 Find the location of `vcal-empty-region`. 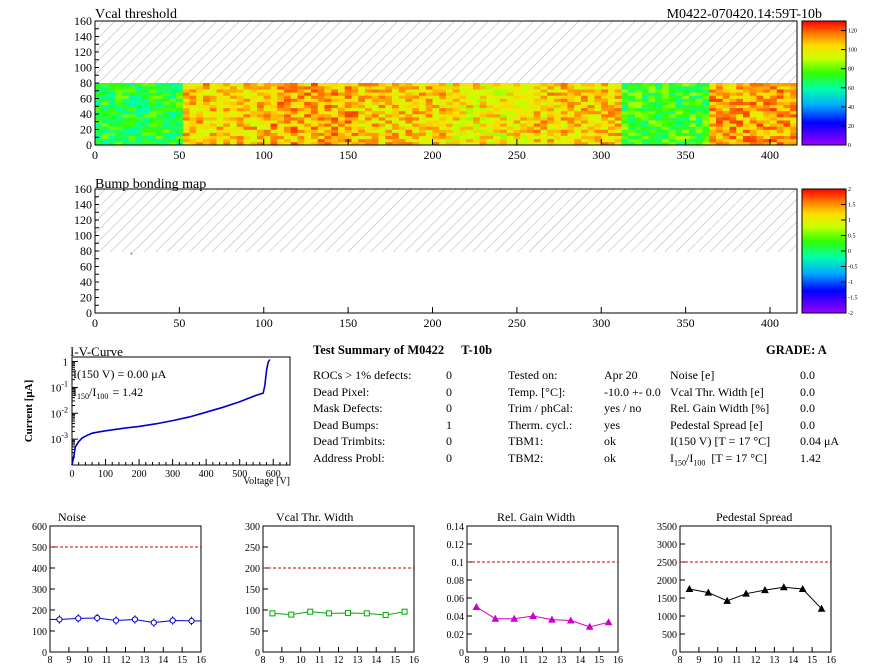

vcal-empty-region is located at coordinates (446, 52).